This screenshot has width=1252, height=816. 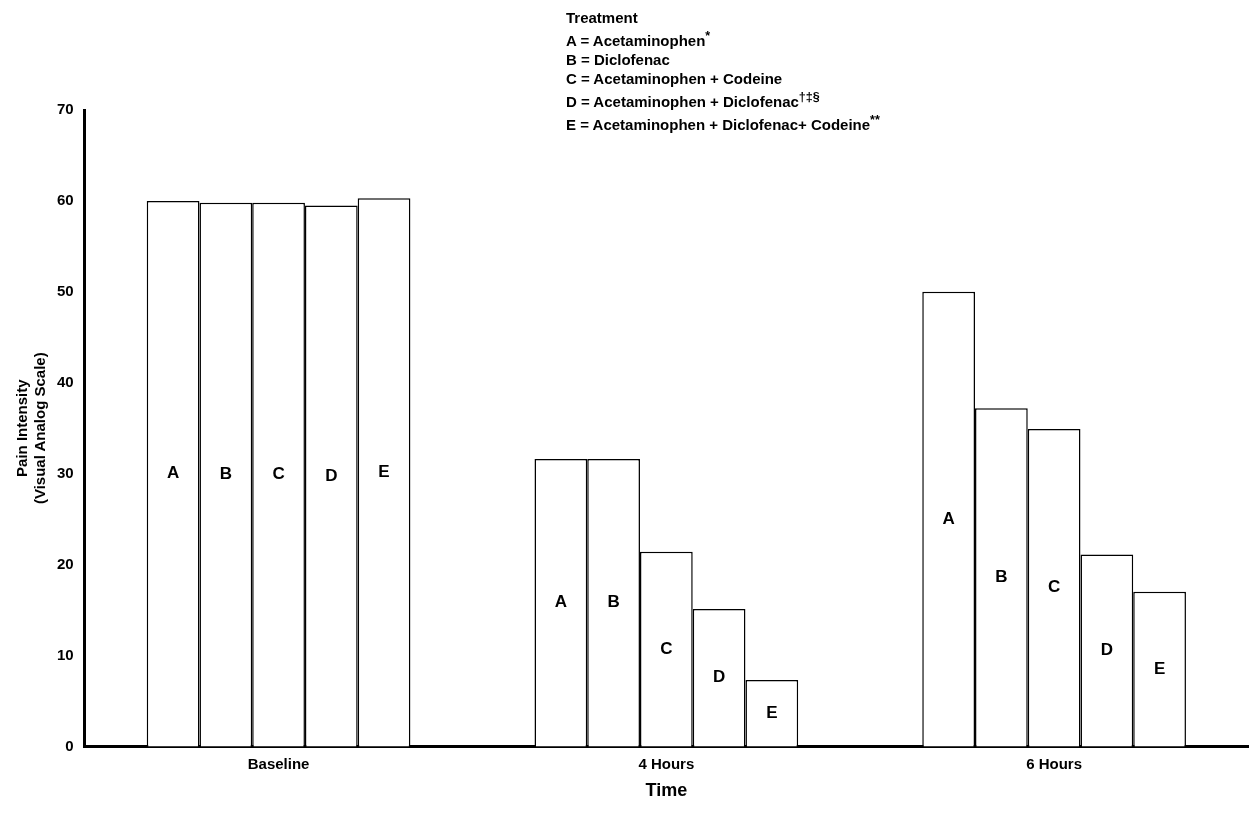 What do you see at coordinates (675, 78) in the screenshot?
I see `text: C = Acetaminophen + Codeine` at bounding box center [675, 78].